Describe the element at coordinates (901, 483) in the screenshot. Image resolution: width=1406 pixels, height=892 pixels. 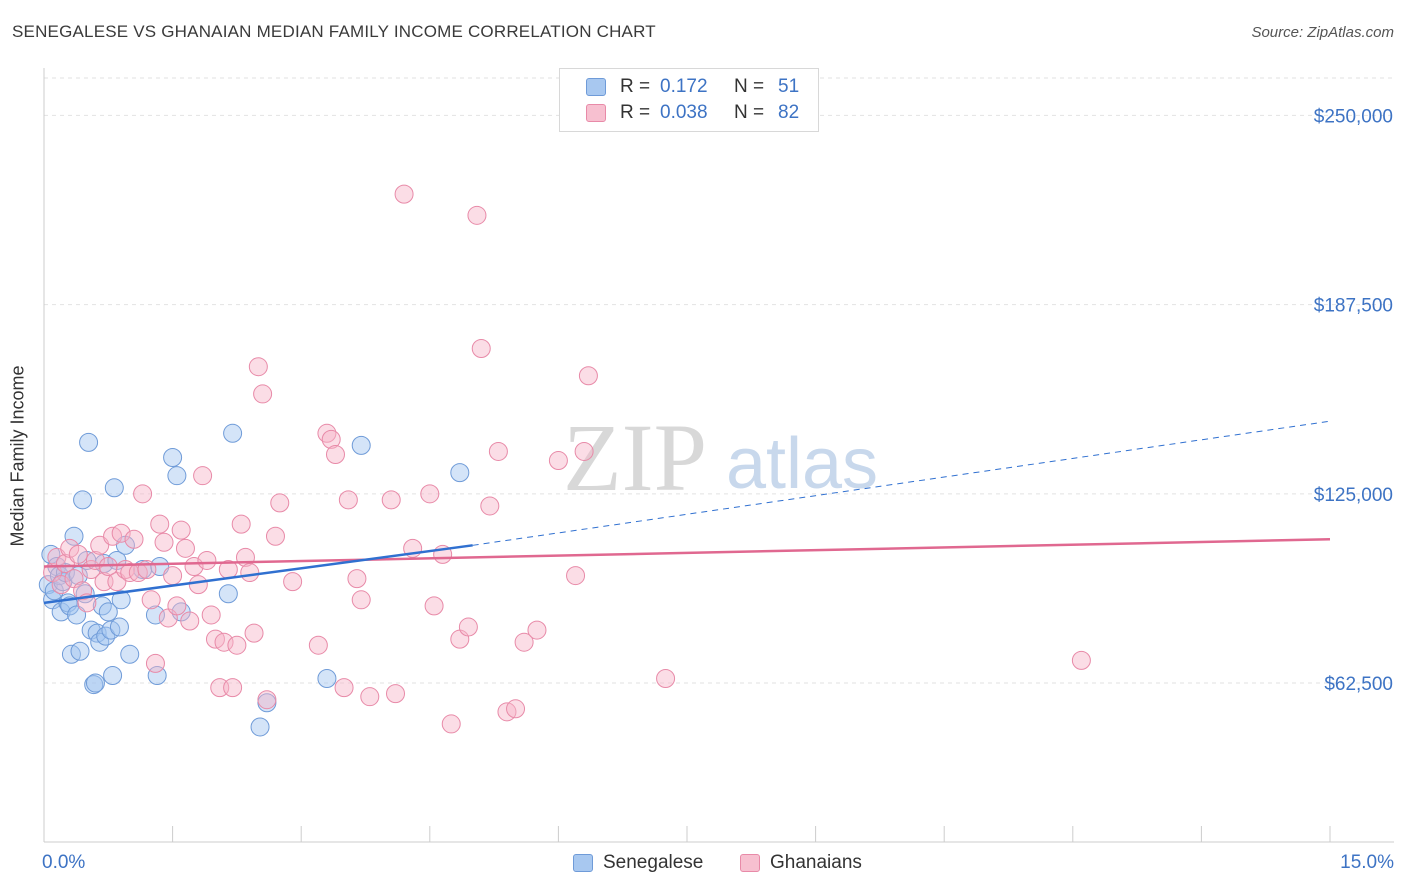
I see `senegalese-trend-extension` at that location.